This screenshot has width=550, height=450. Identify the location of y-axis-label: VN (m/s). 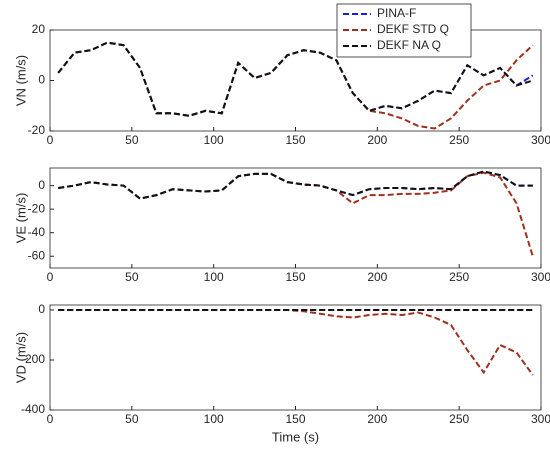
(20, 80).